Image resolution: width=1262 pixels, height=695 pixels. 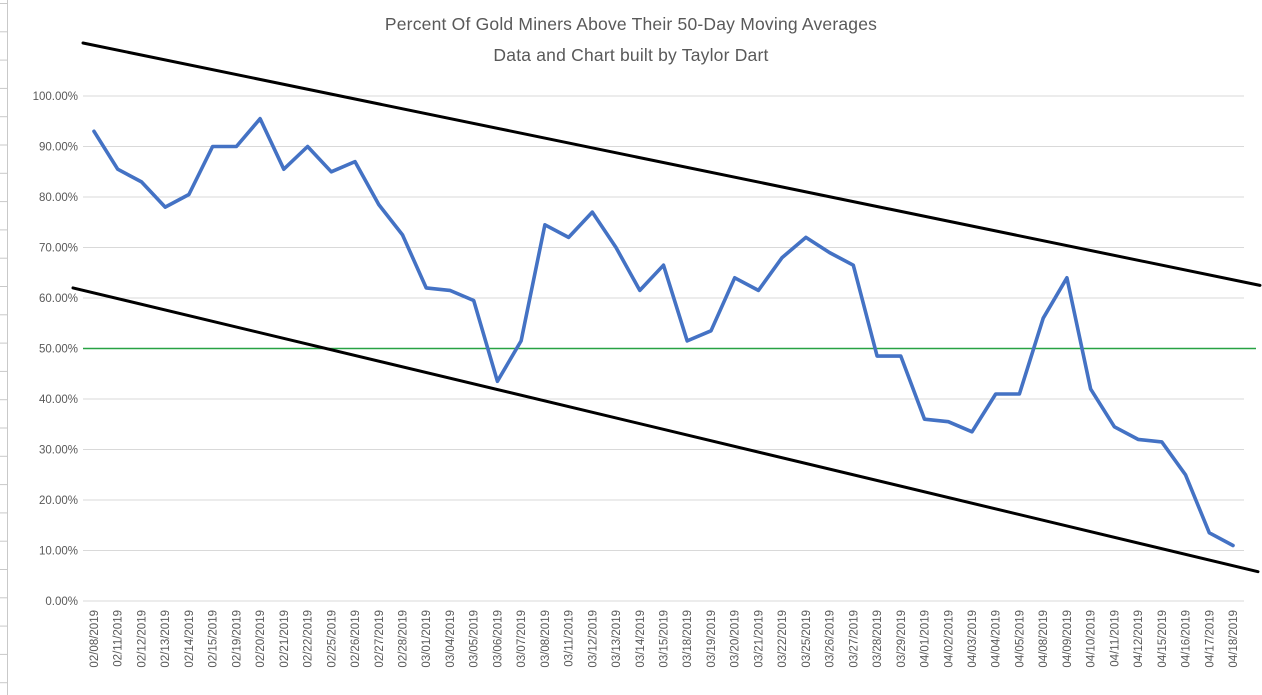 I want to click on x-axis-tick-label: 04/09/2019, so click(x=1068, y=639).